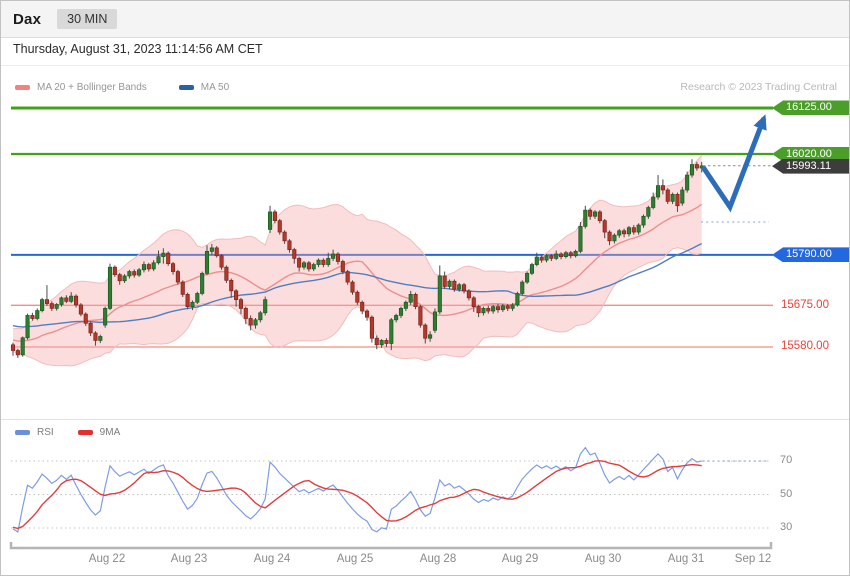 The width and height of the screenshot is (850, 576). I want to click on ma50-line, so click(357, 285).